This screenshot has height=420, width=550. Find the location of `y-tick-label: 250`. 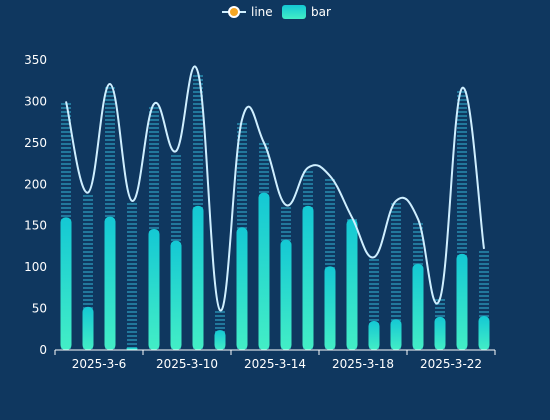

y-tick-label: 250 is located at coordinates (35, 143).